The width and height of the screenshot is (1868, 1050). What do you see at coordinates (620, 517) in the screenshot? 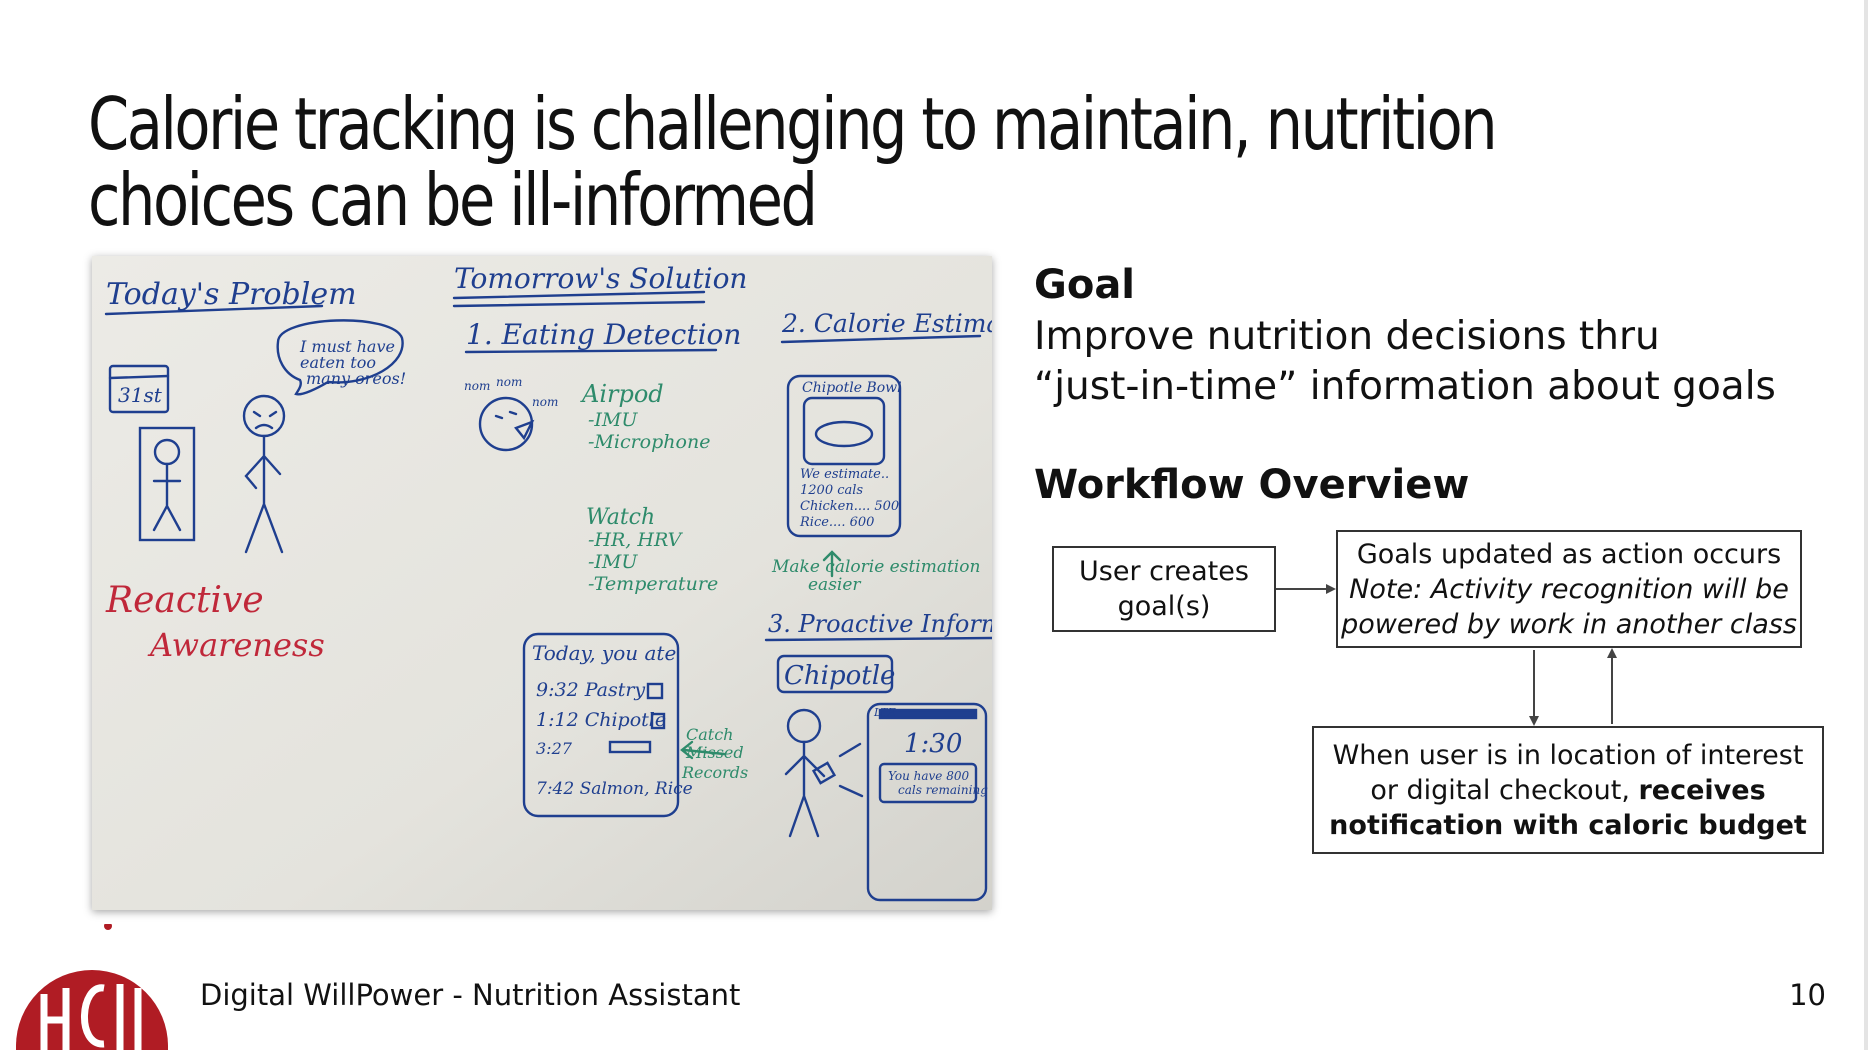
I see `watch-title: Watch` at bounding box center [620, 517].